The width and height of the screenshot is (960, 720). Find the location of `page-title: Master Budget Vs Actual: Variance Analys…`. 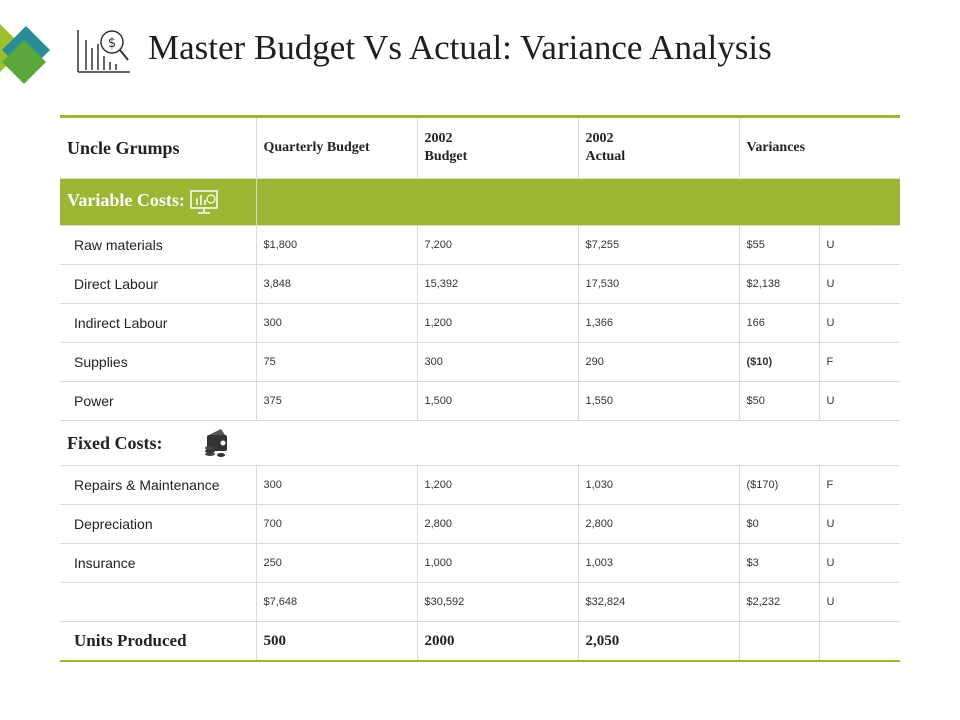

page-title: Master Budget Vs Actual: Variance Analys… is located at coordinates (460, 47).